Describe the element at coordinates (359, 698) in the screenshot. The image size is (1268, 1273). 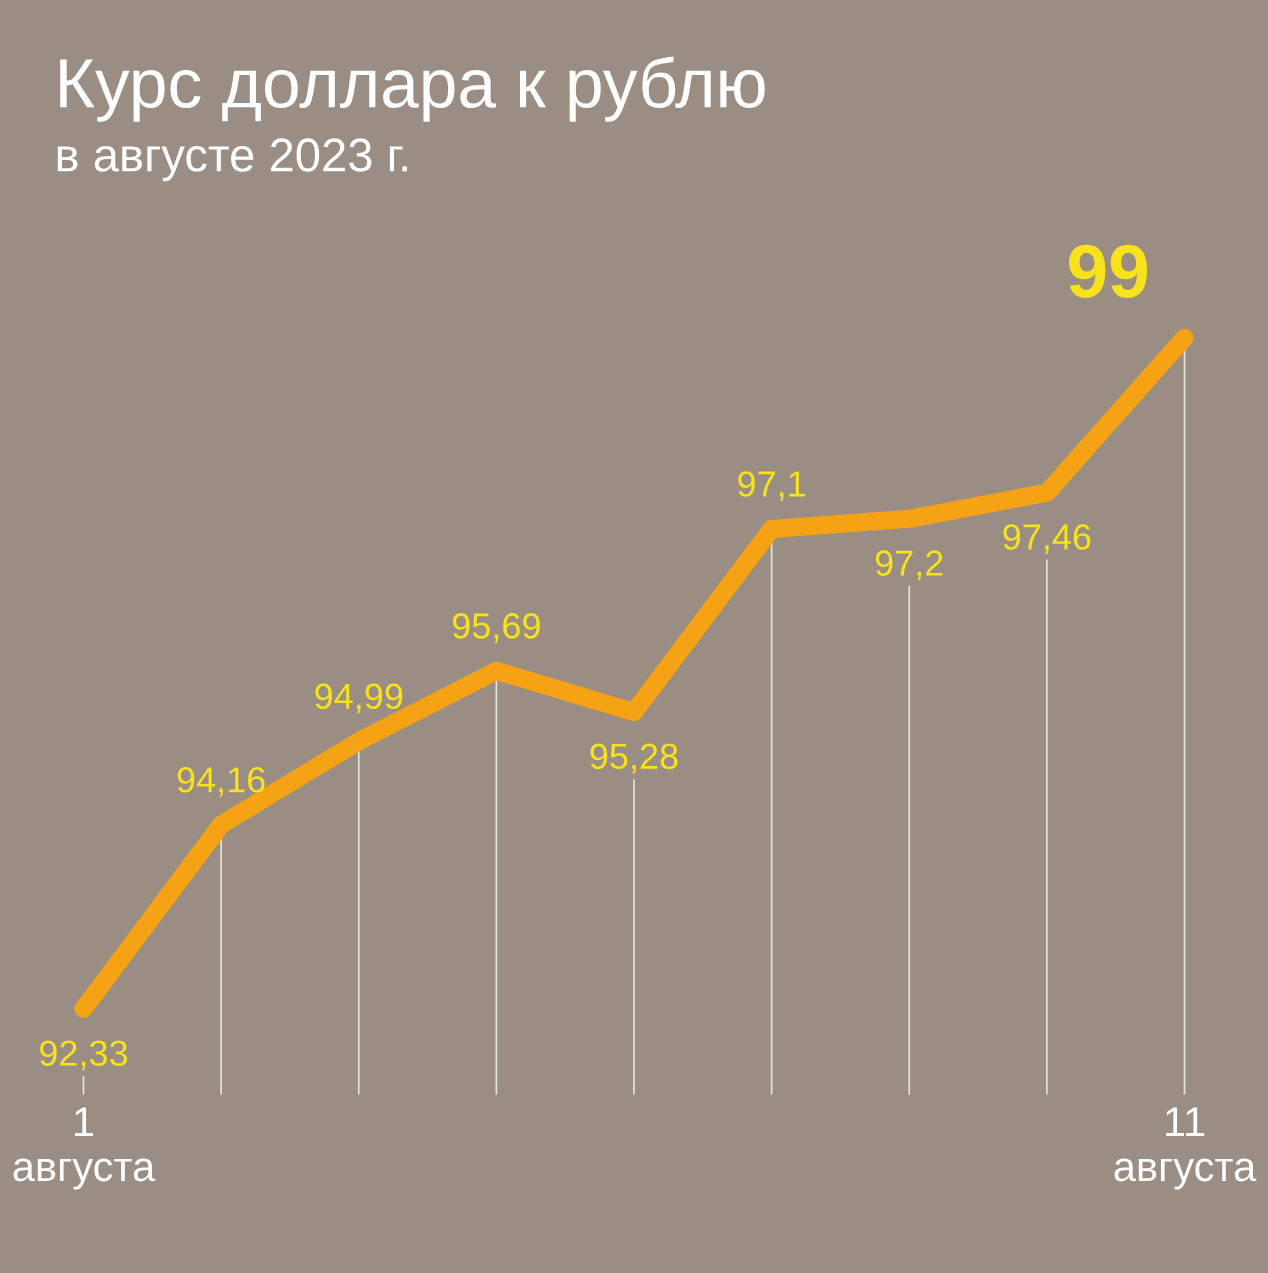
I see `data-label: 94,99` at that location.